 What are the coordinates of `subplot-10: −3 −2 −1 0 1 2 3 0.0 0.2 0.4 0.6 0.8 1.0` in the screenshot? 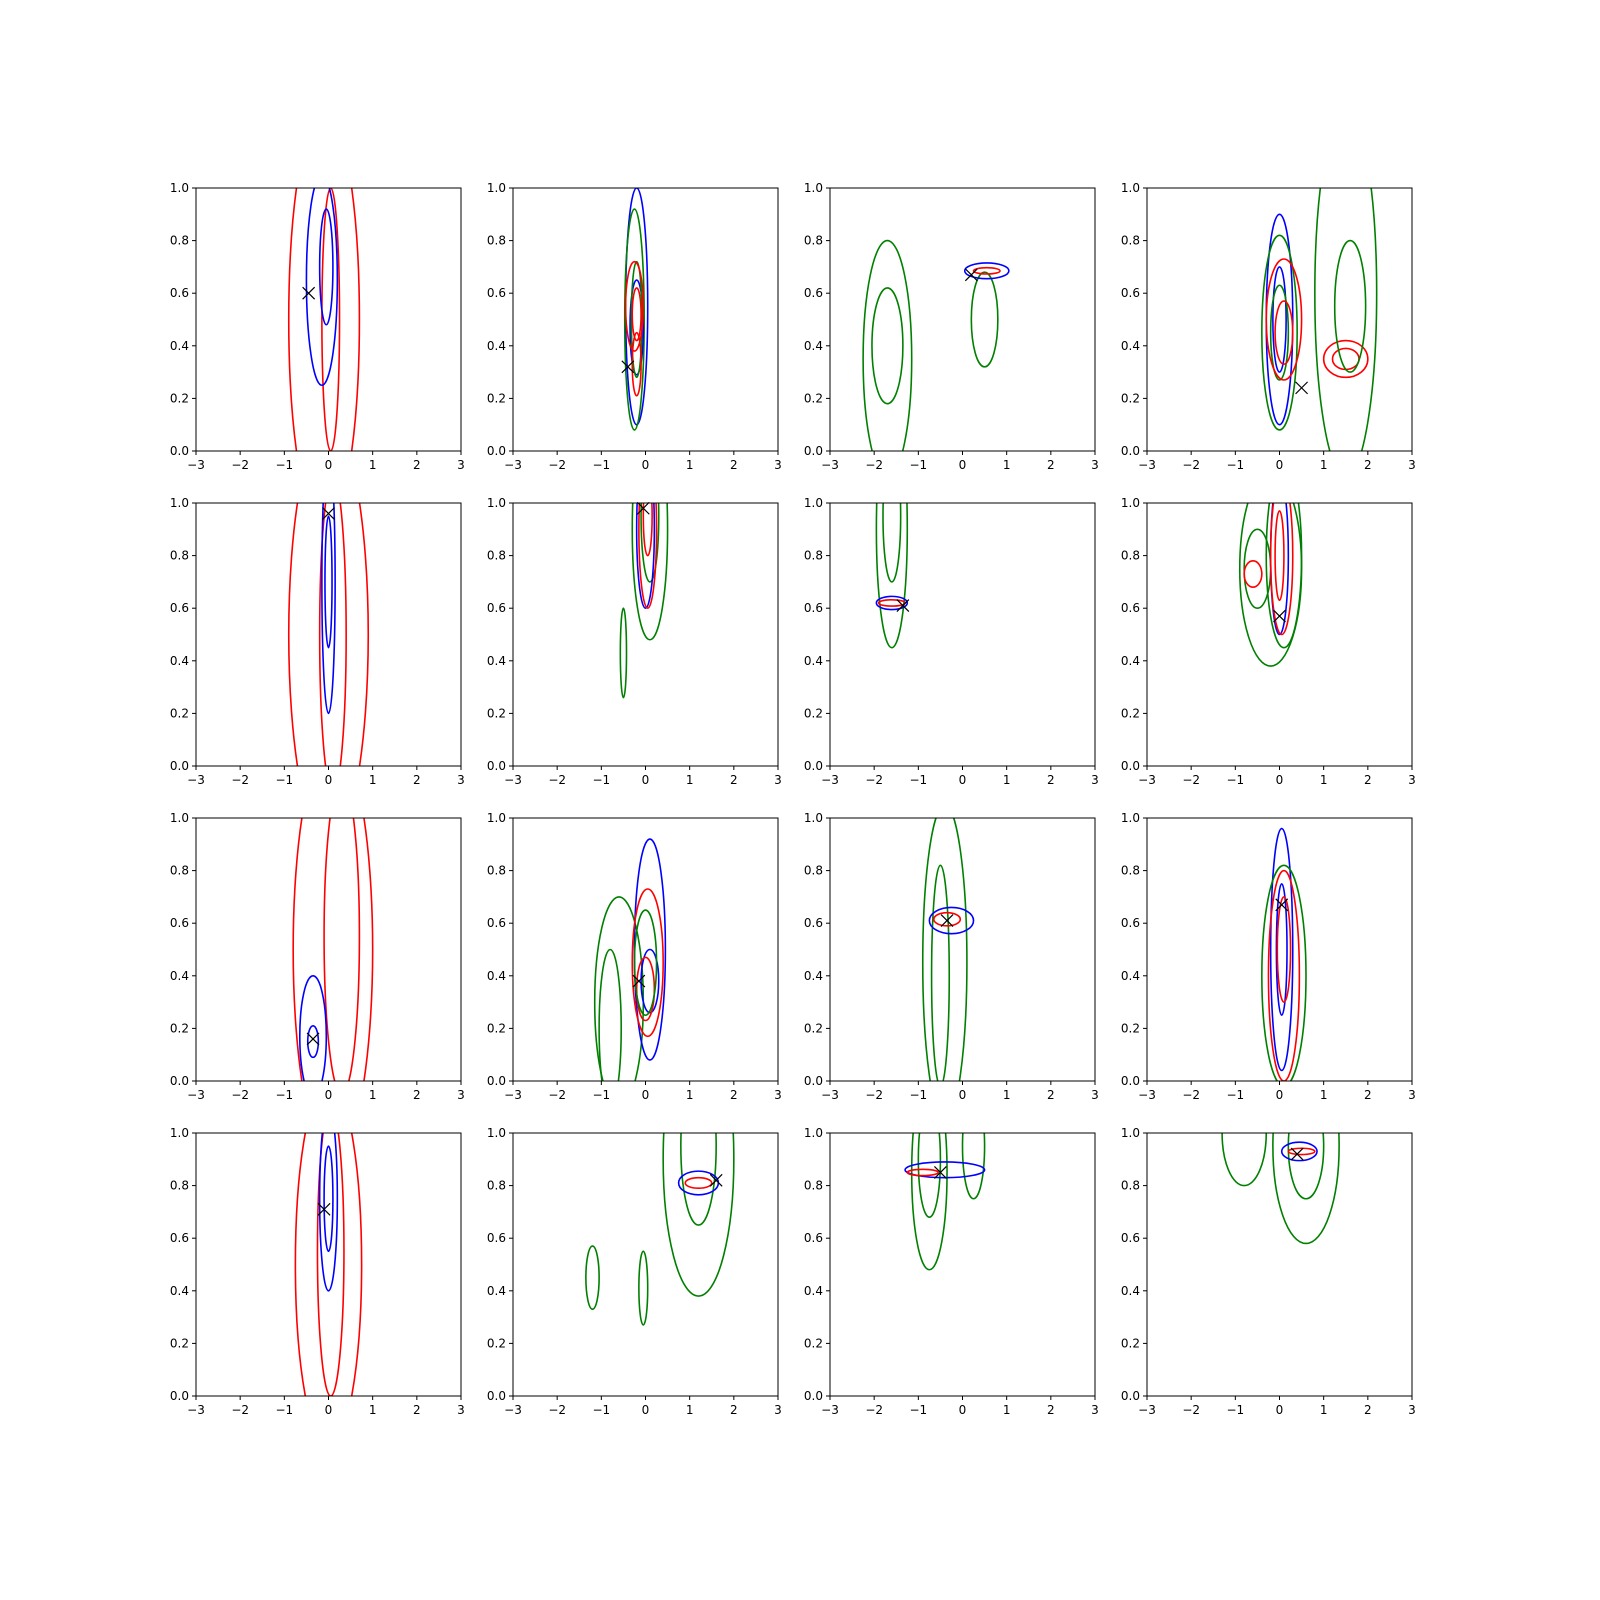 It's located at (634, 956).